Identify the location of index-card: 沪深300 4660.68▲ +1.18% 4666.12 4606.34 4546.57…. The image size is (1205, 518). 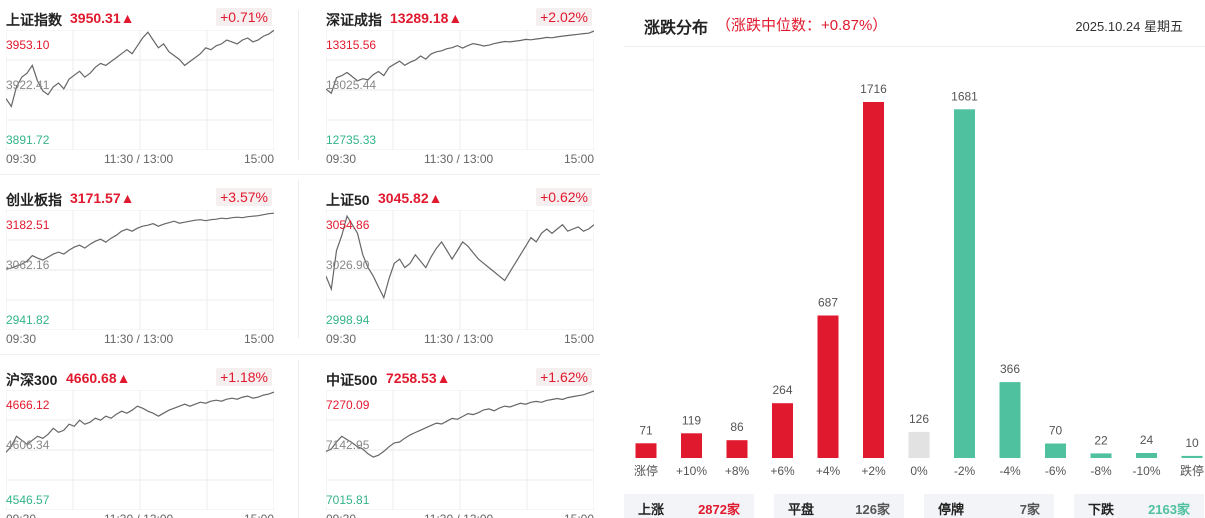
(144, 439).